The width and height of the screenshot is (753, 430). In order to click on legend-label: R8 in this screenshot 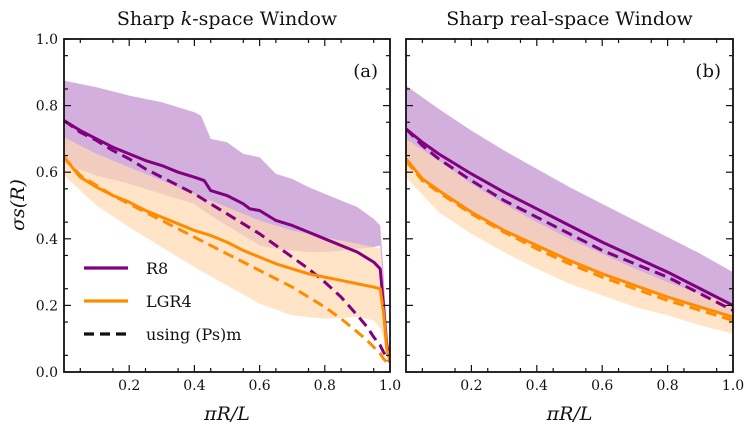, I will do `click(157, 268)`.